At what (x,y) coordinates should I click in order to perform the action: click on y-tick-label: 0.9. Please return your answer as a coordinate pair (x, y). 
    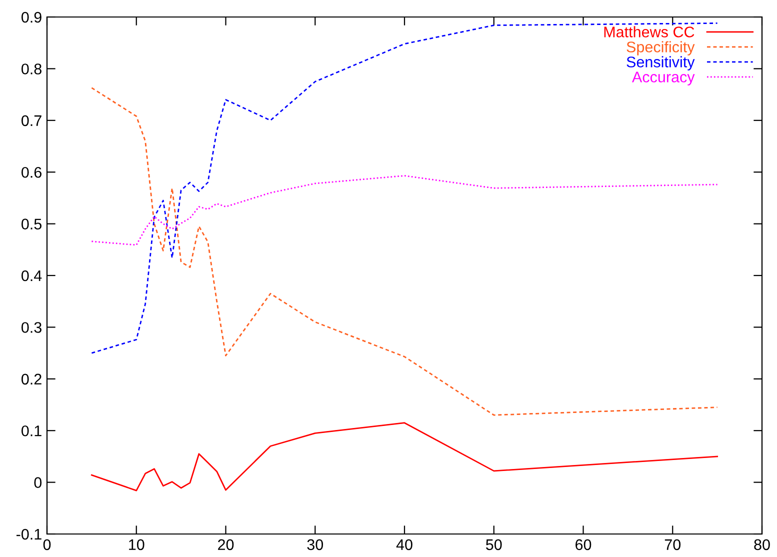
    Looking at the image, I should click on (32, 17).